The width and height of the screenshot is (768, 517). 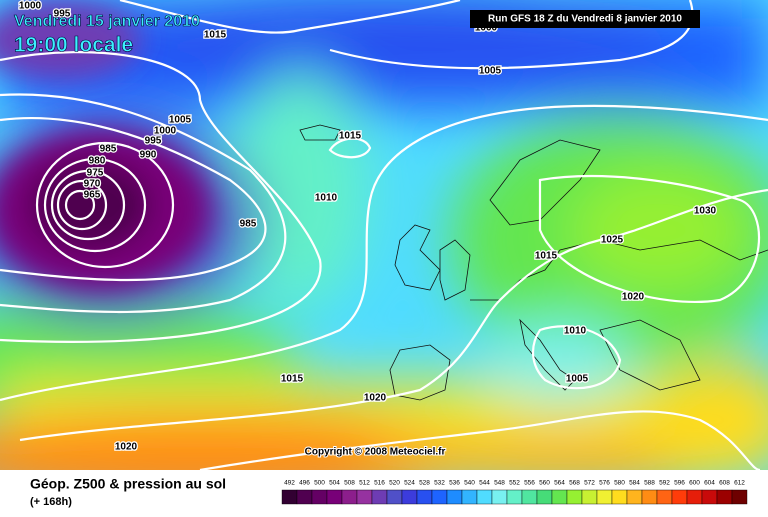 I want to click on isobar-label: 1025, so click(x=612, y=240).